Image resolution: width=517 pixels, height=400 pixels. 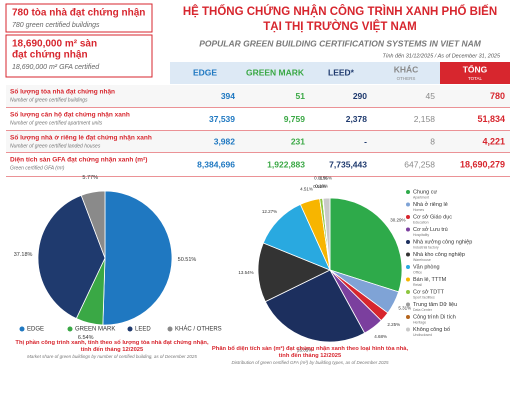 I want to click on legend-label: KHÁC / OTHERS, so click(x=198, y=329).